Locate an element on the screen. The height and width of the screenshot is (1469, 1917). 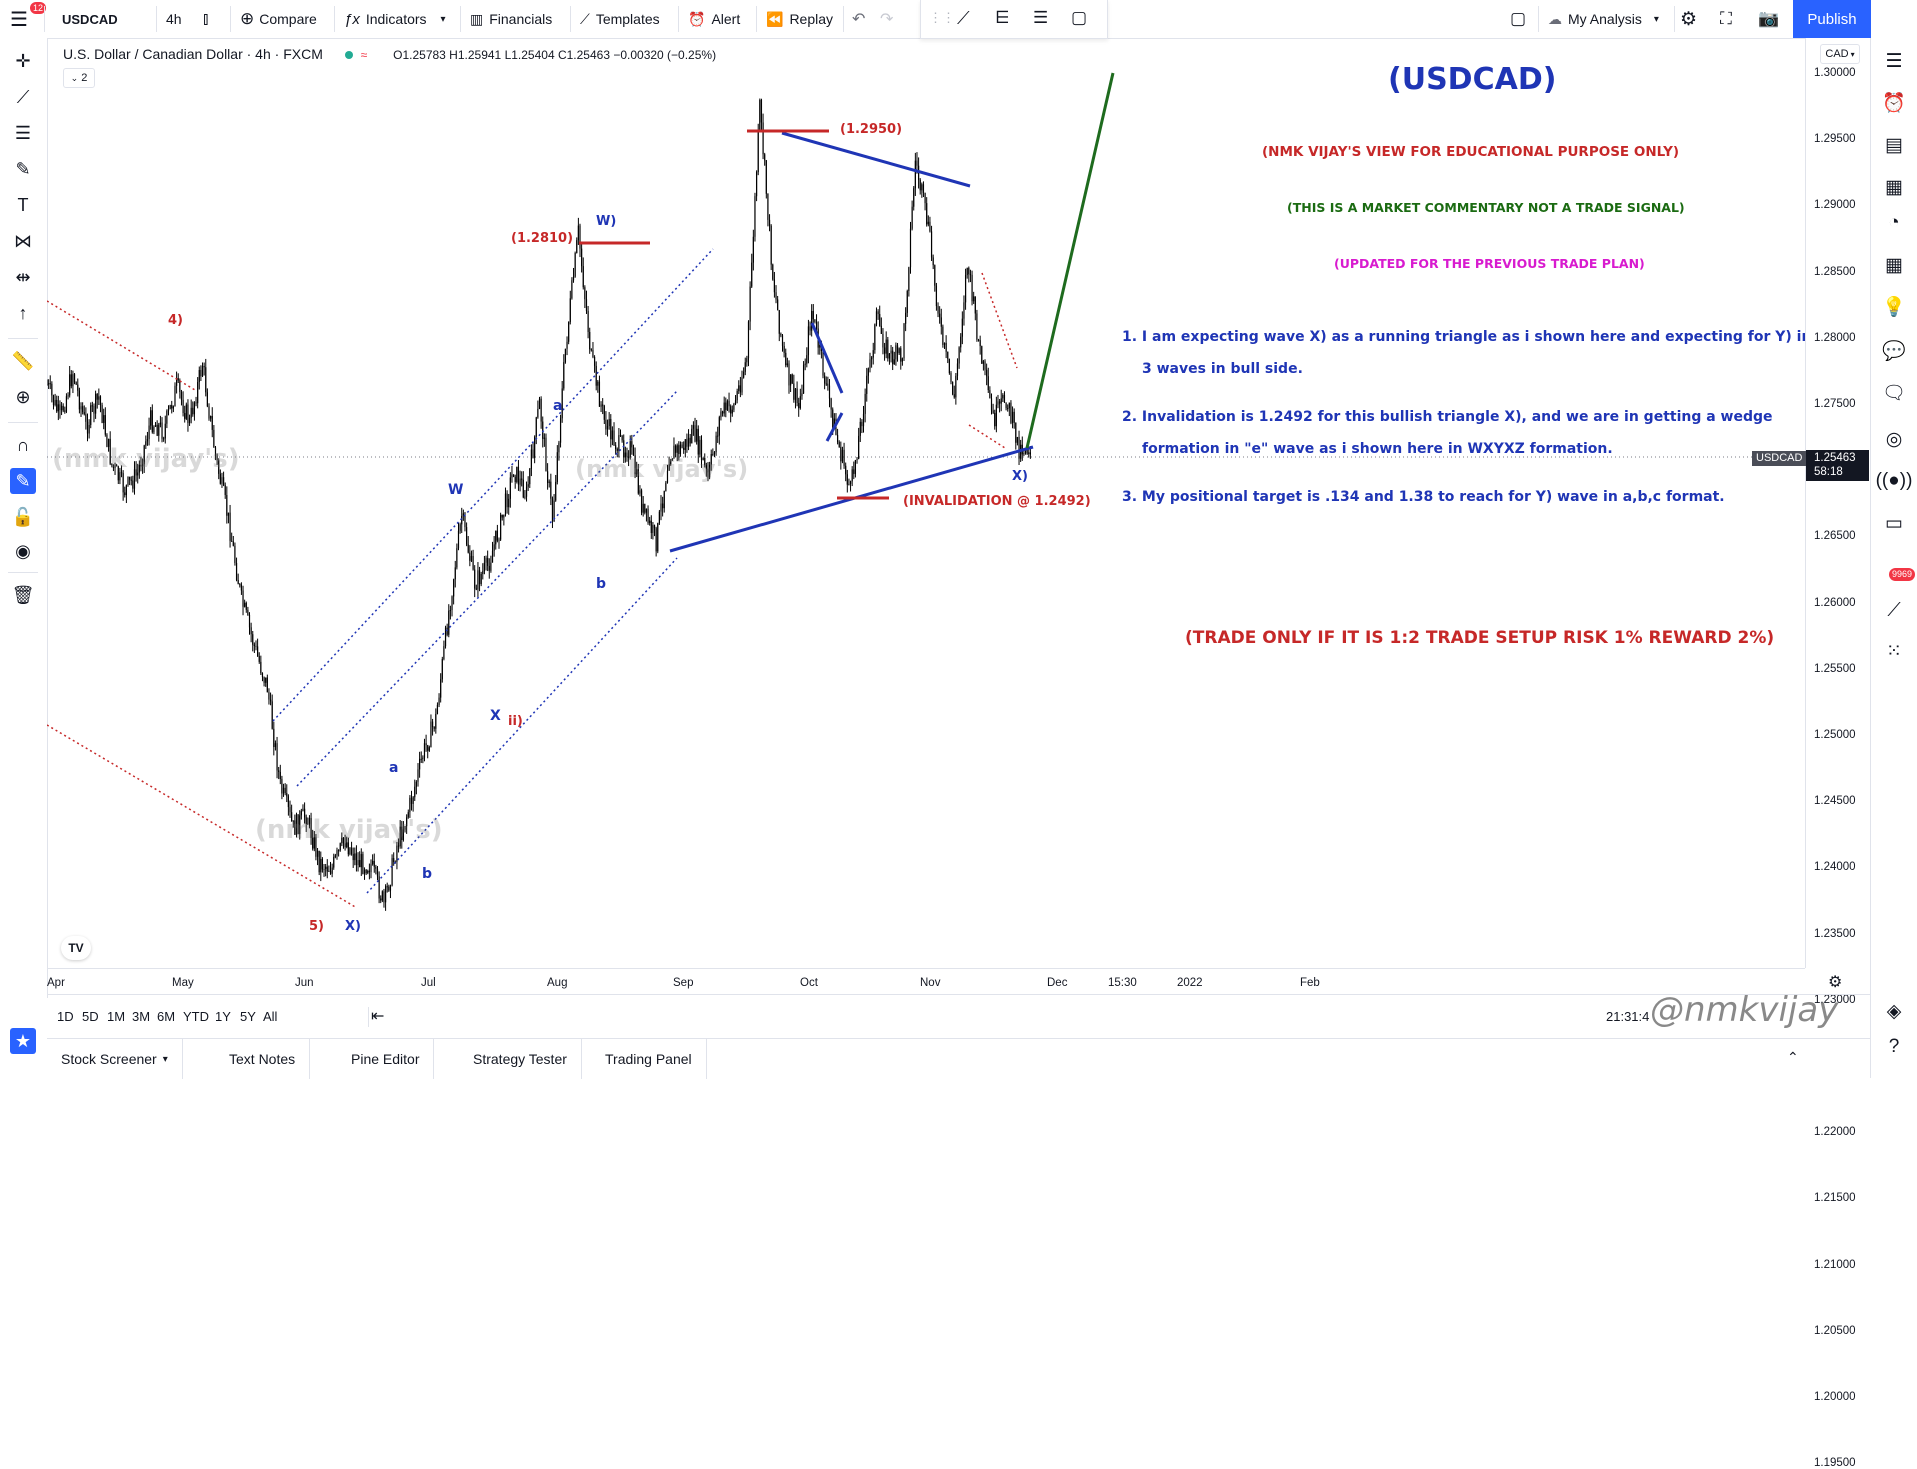
range-button-1d: 1D is located at coordinates (65, 1016).